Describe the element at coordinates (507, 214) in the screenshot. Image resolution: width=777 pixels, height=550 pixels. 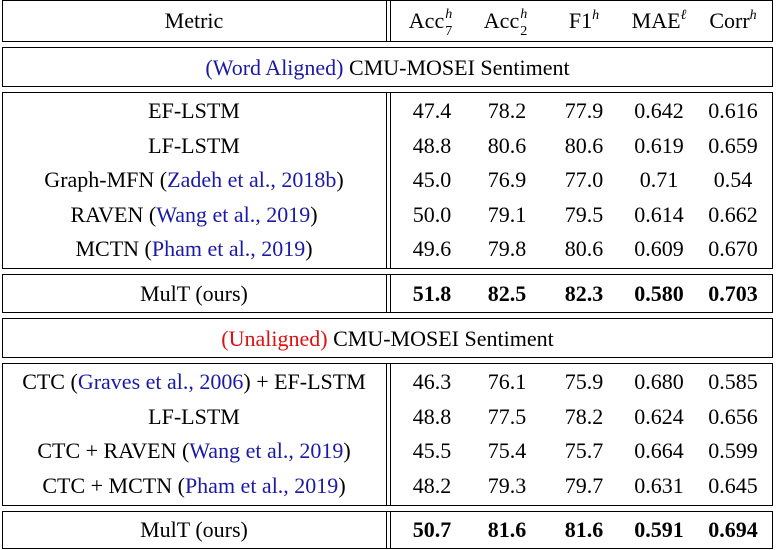
I see `cell-acc2: 79.1` at that location.